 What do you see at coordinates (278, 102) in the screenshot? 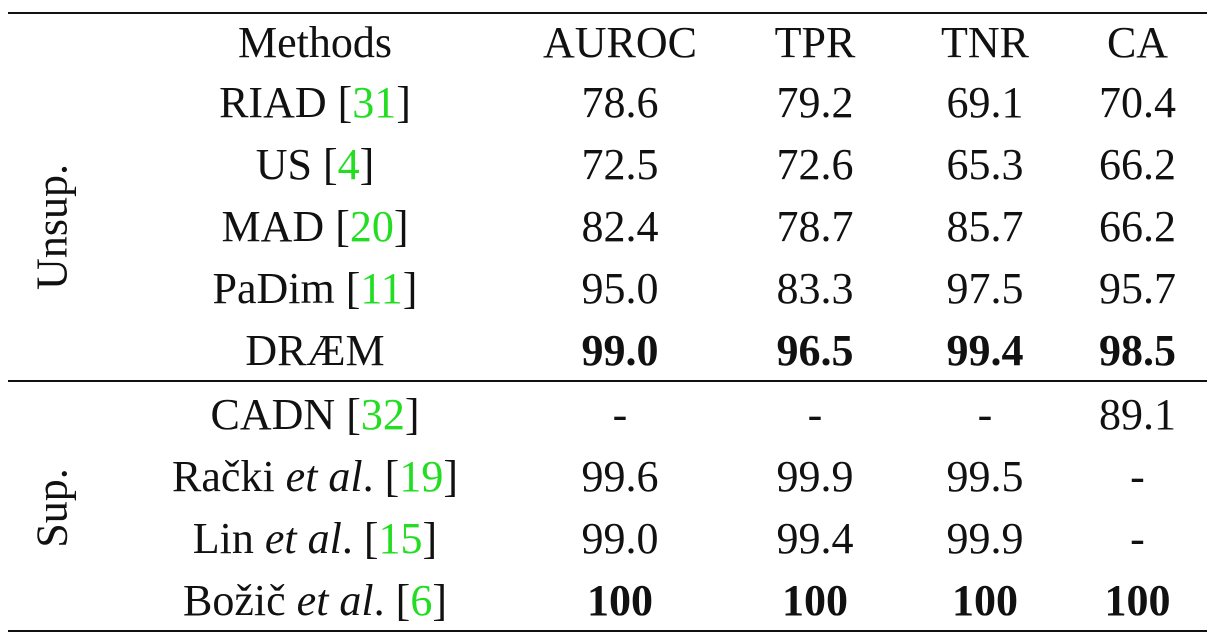
I see `method-name: RIAD` at bounding box center [278, 102].